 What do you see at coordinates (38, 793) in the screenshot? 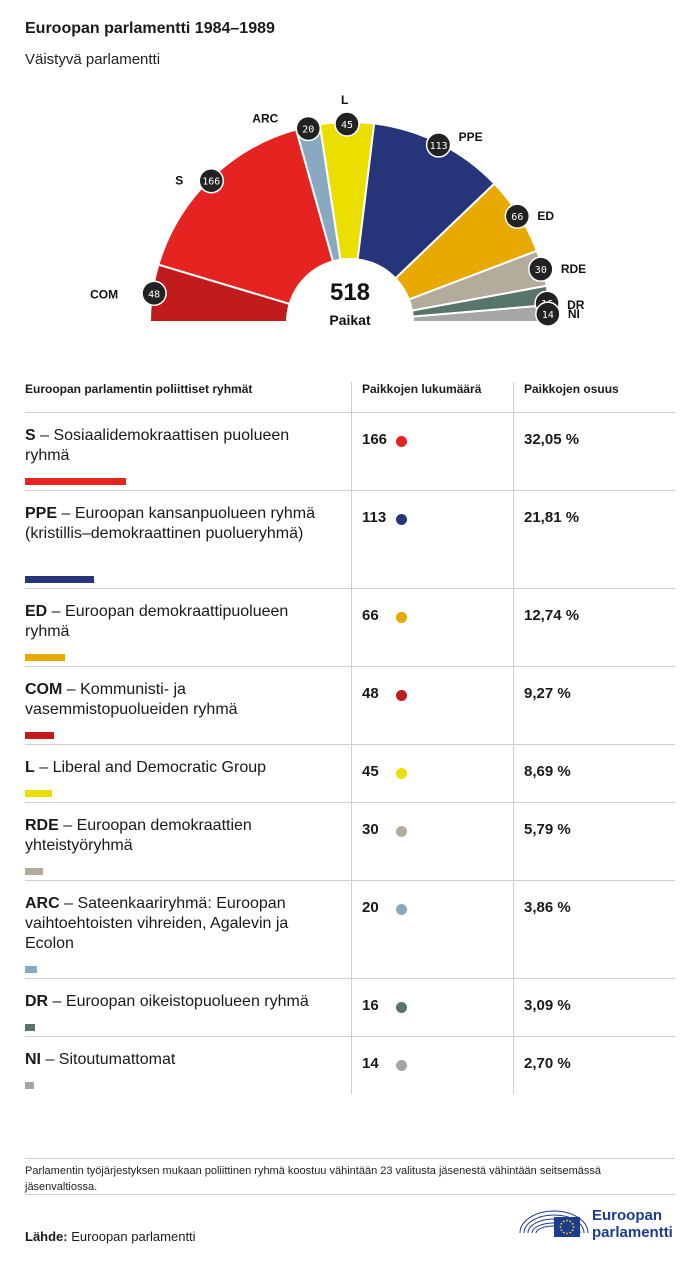
I see `share-bar-l` at bounding box center [38, 793].